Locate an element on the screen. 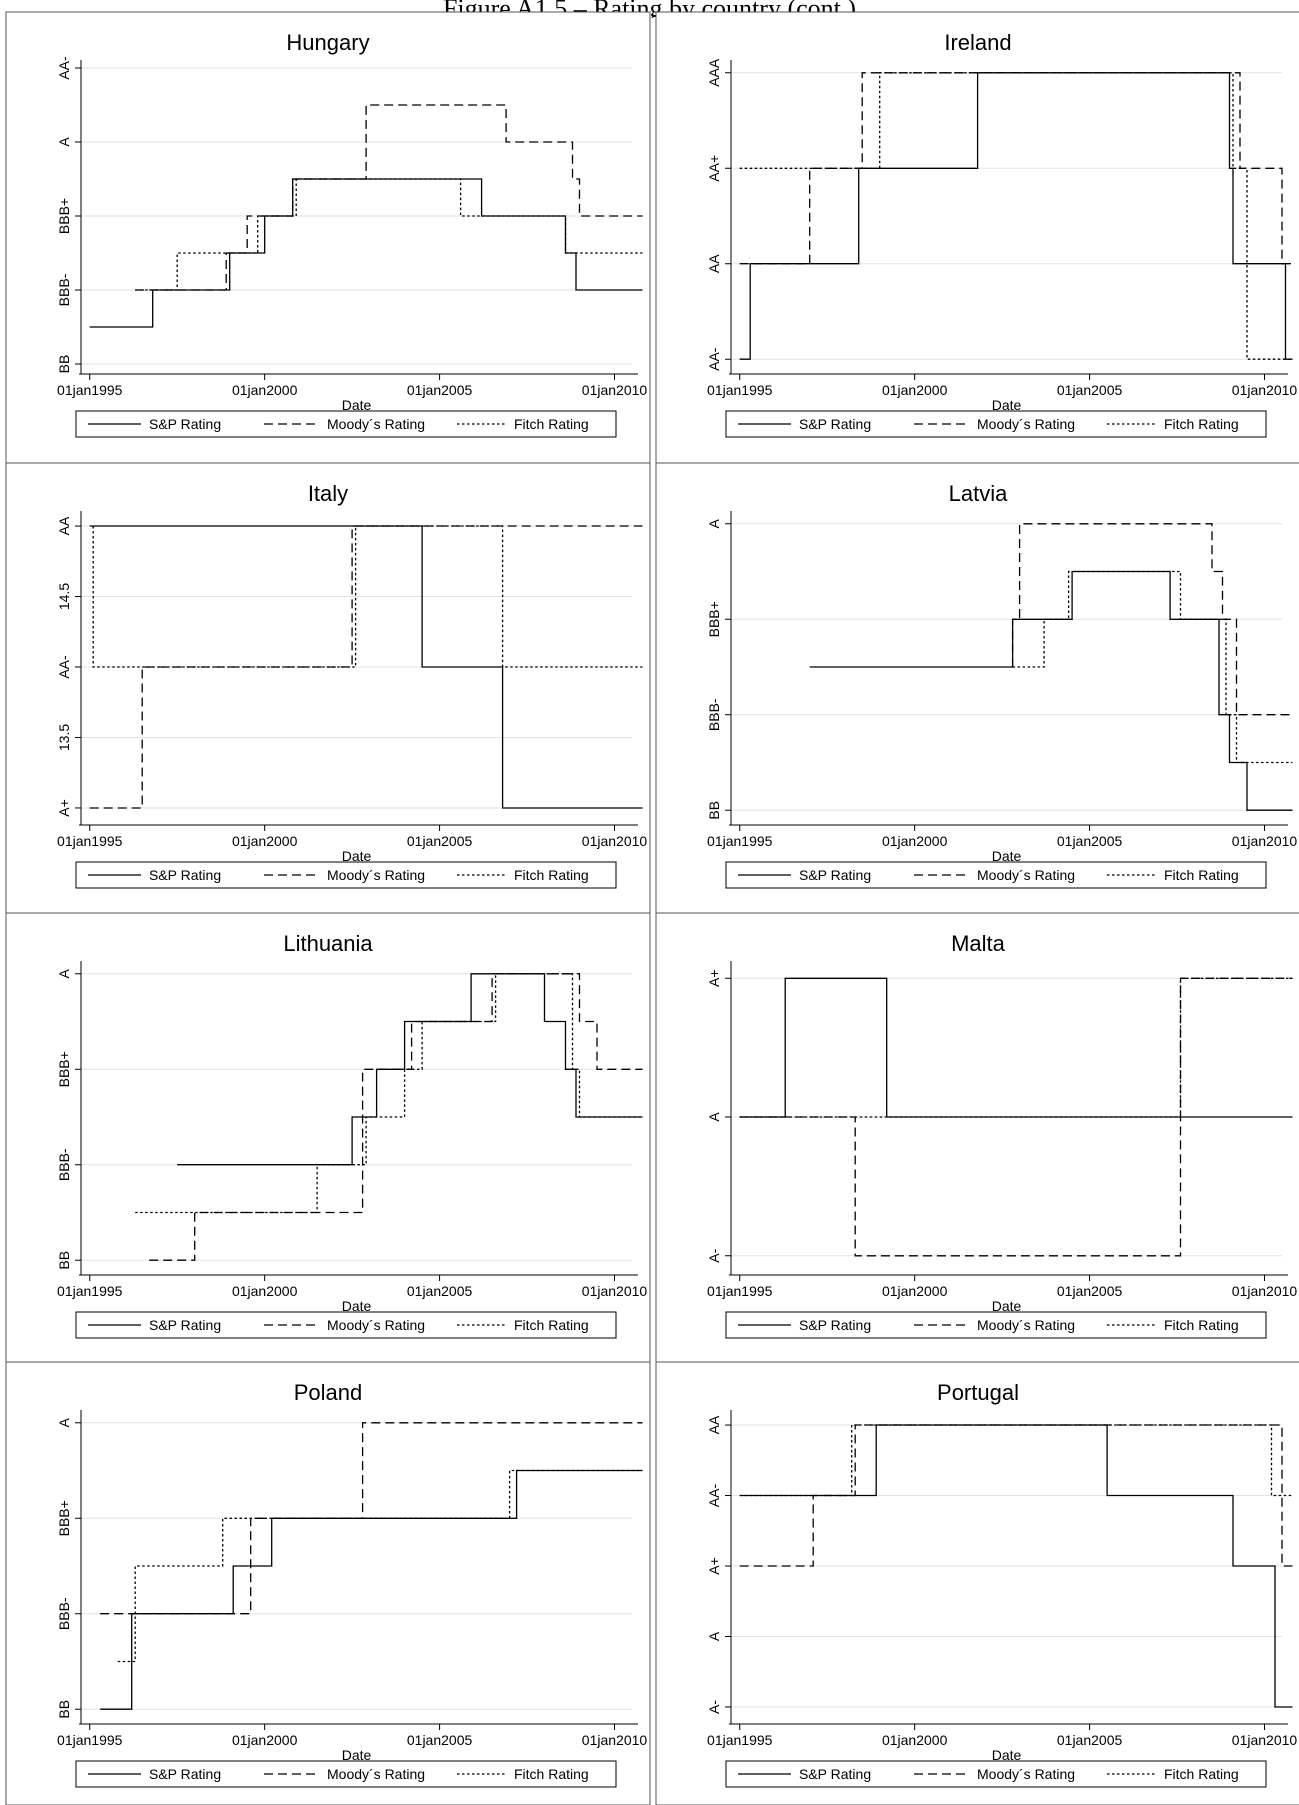 Image resolution: width=1299 pixels, height=1805 pixels. y-tick-label: AA+ is located at coordinates (714, 168).